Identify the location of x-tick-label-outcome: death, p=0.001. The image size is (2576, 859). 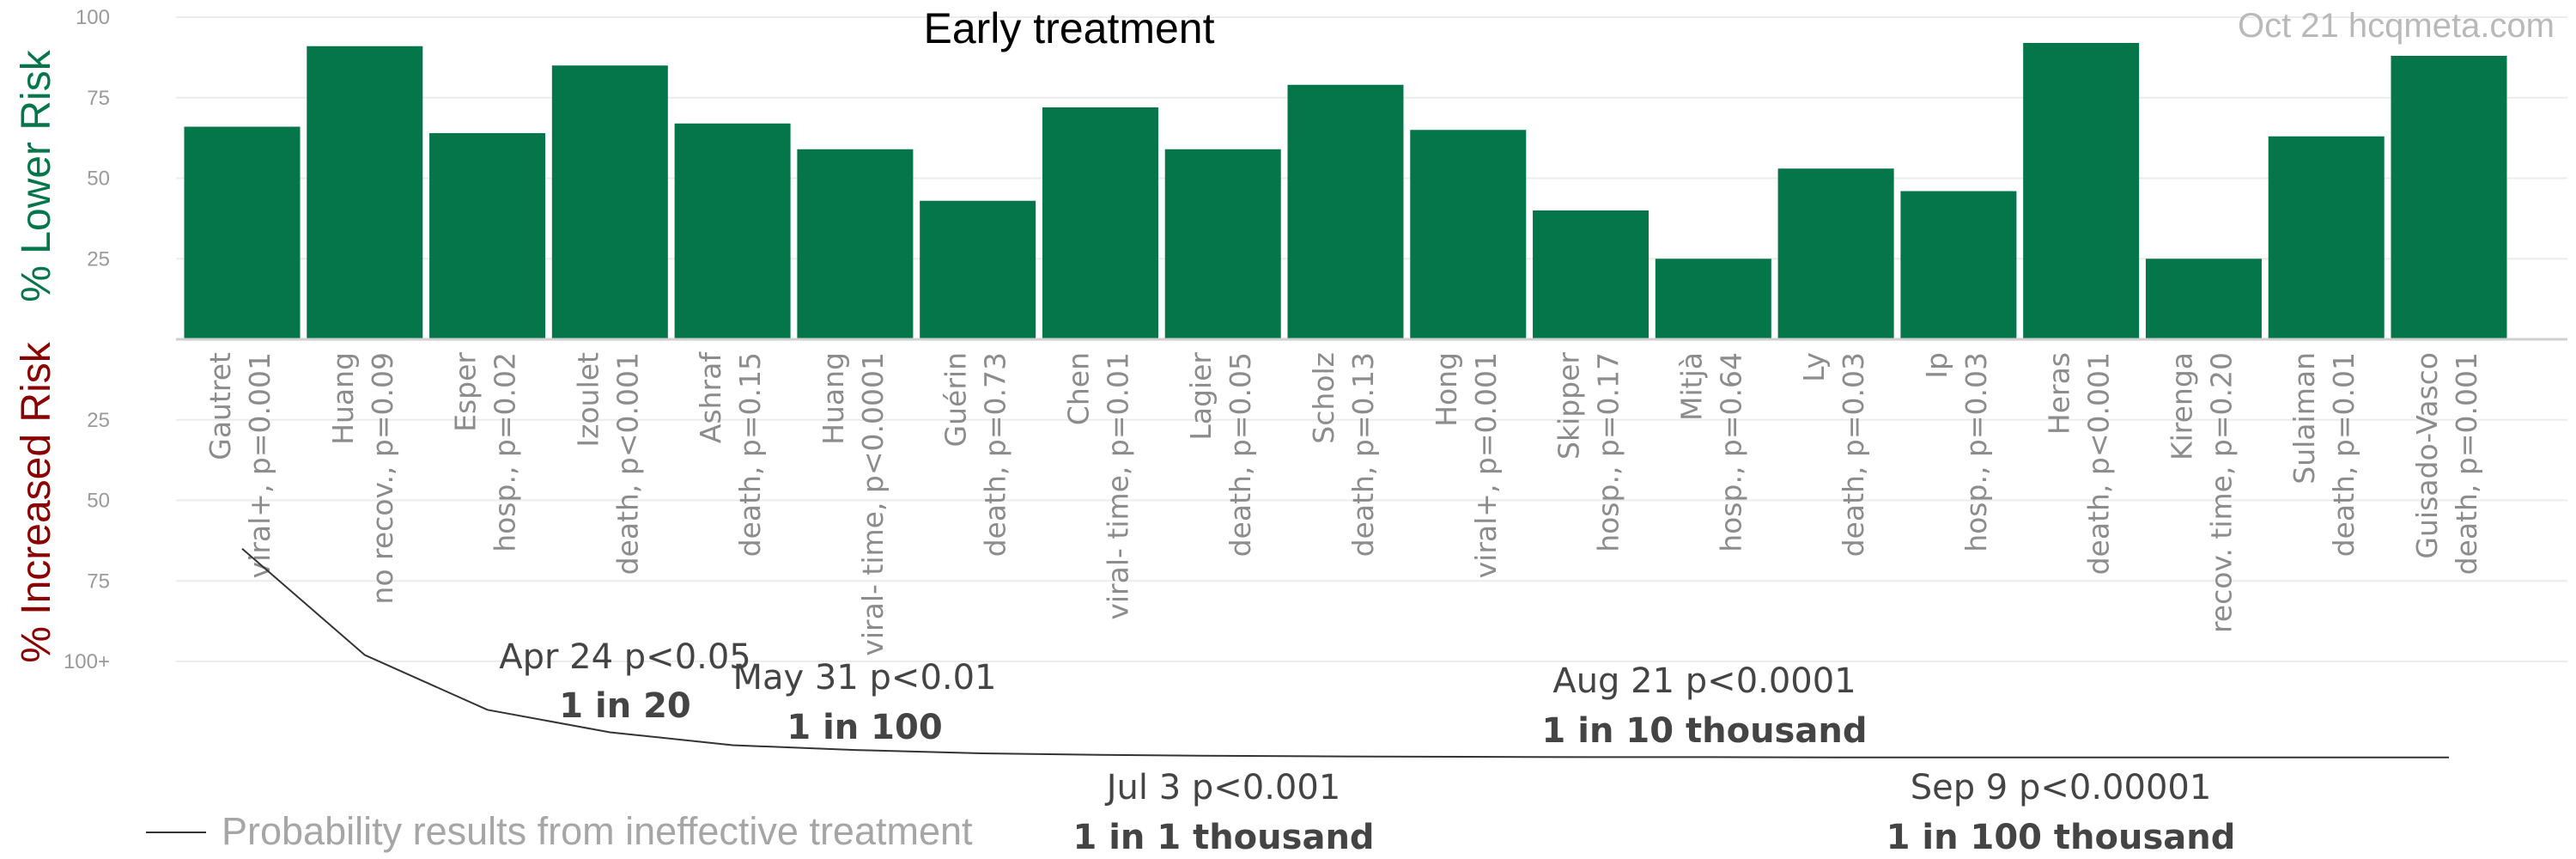
(2466, 464).